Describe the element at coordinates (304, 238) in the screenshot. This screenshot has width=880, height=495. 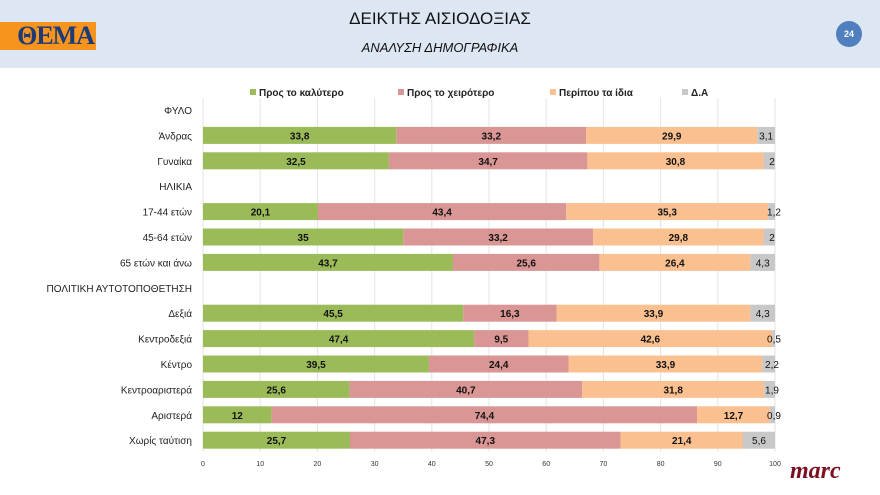
I see `data-label: 35` at that location.